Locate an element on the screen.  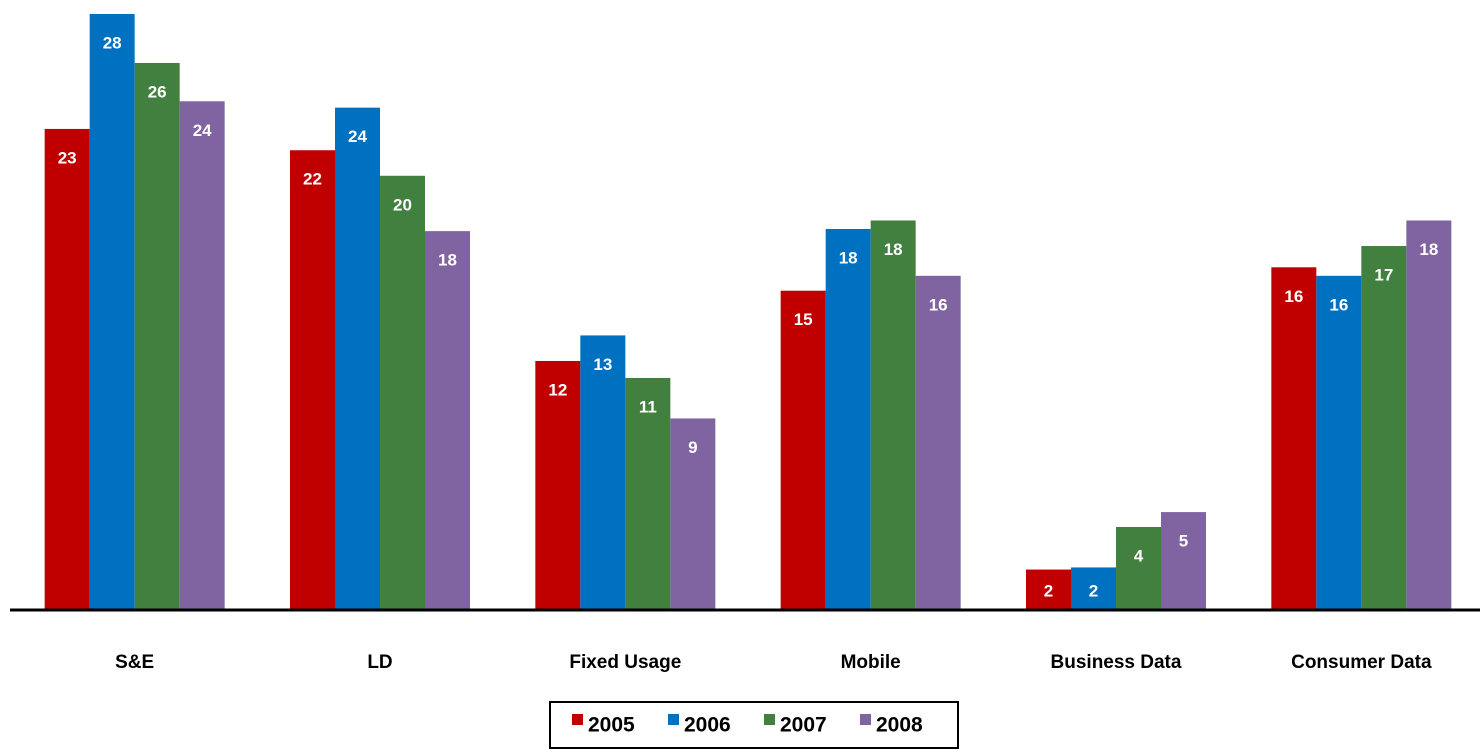
value-label: 28 is located at coordinates (112, 42).